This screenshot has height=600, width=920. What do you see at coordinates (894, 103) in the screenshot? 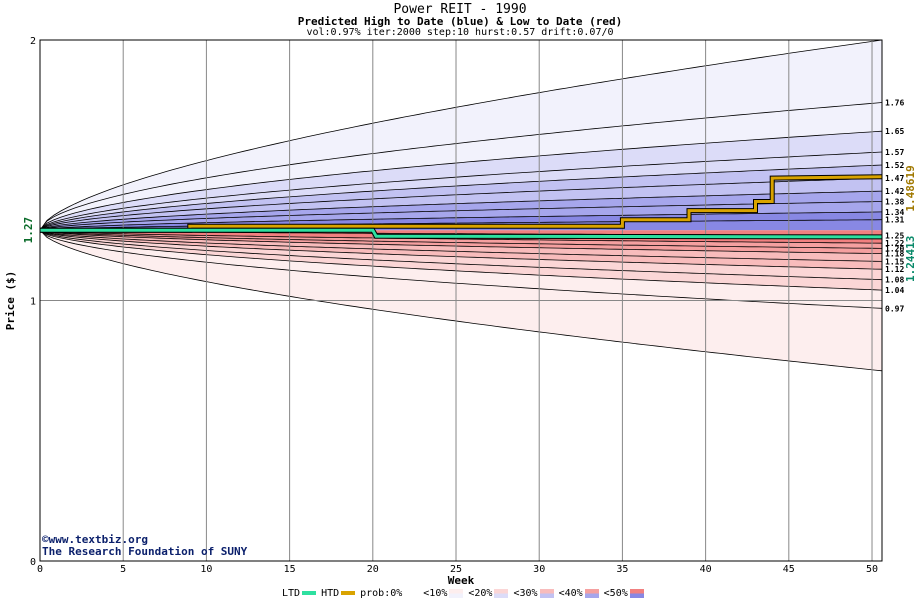
I see `quantile-end-label: 1.76` at bounding box center [894, 103].